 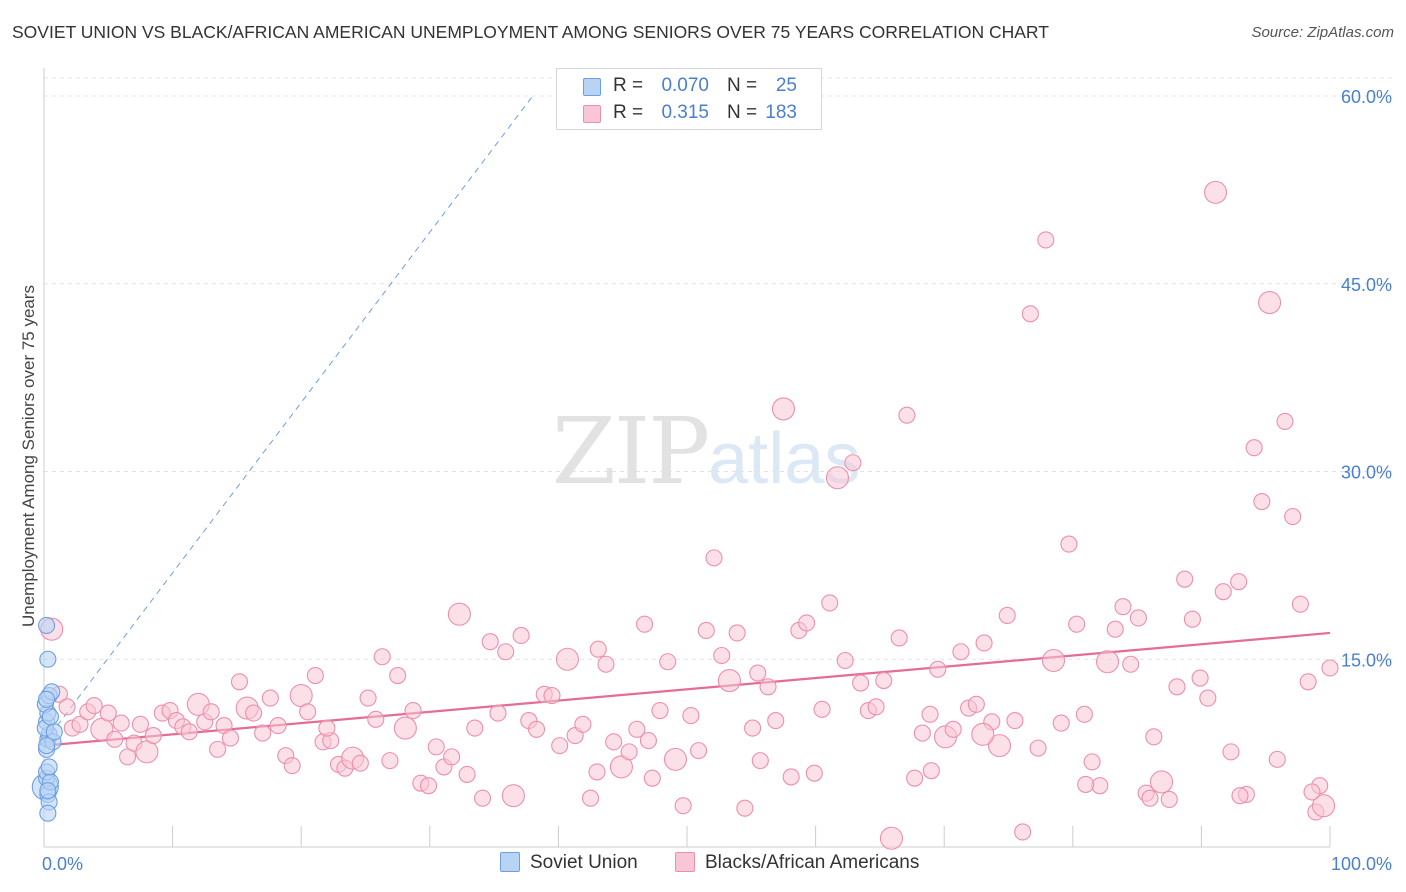 I want to click on legend-r-value: 0.315, so click(x=685, y=112).